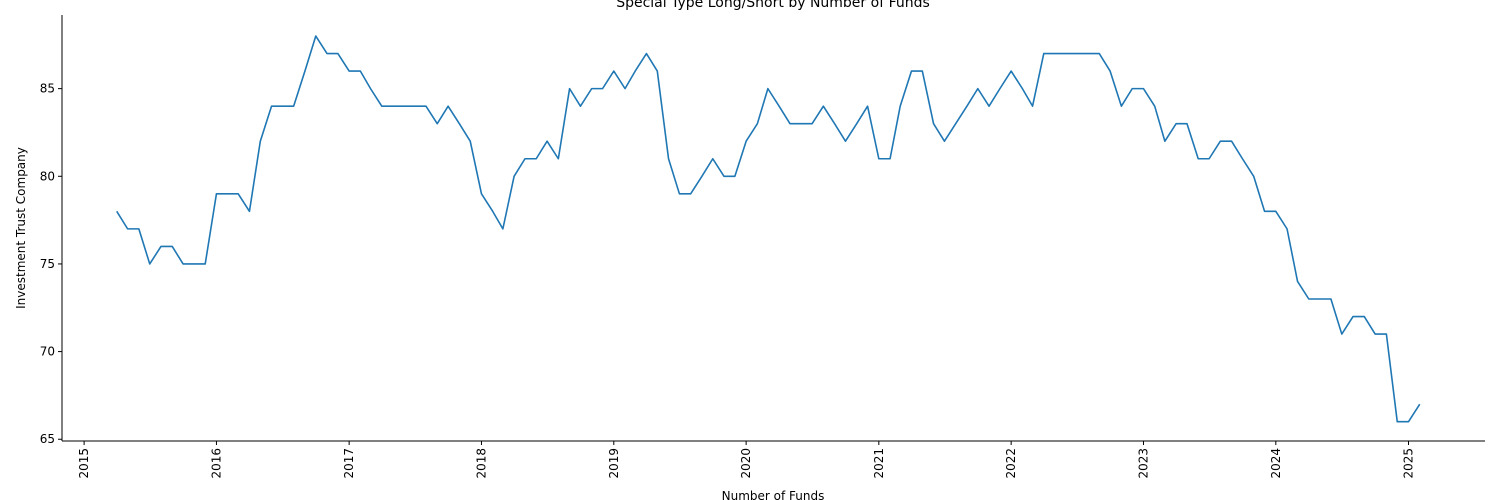 Image resolution: width=1500 pixels, height=500 pixels. I want to click on x-tick-label: 2016, so click(216, 463).